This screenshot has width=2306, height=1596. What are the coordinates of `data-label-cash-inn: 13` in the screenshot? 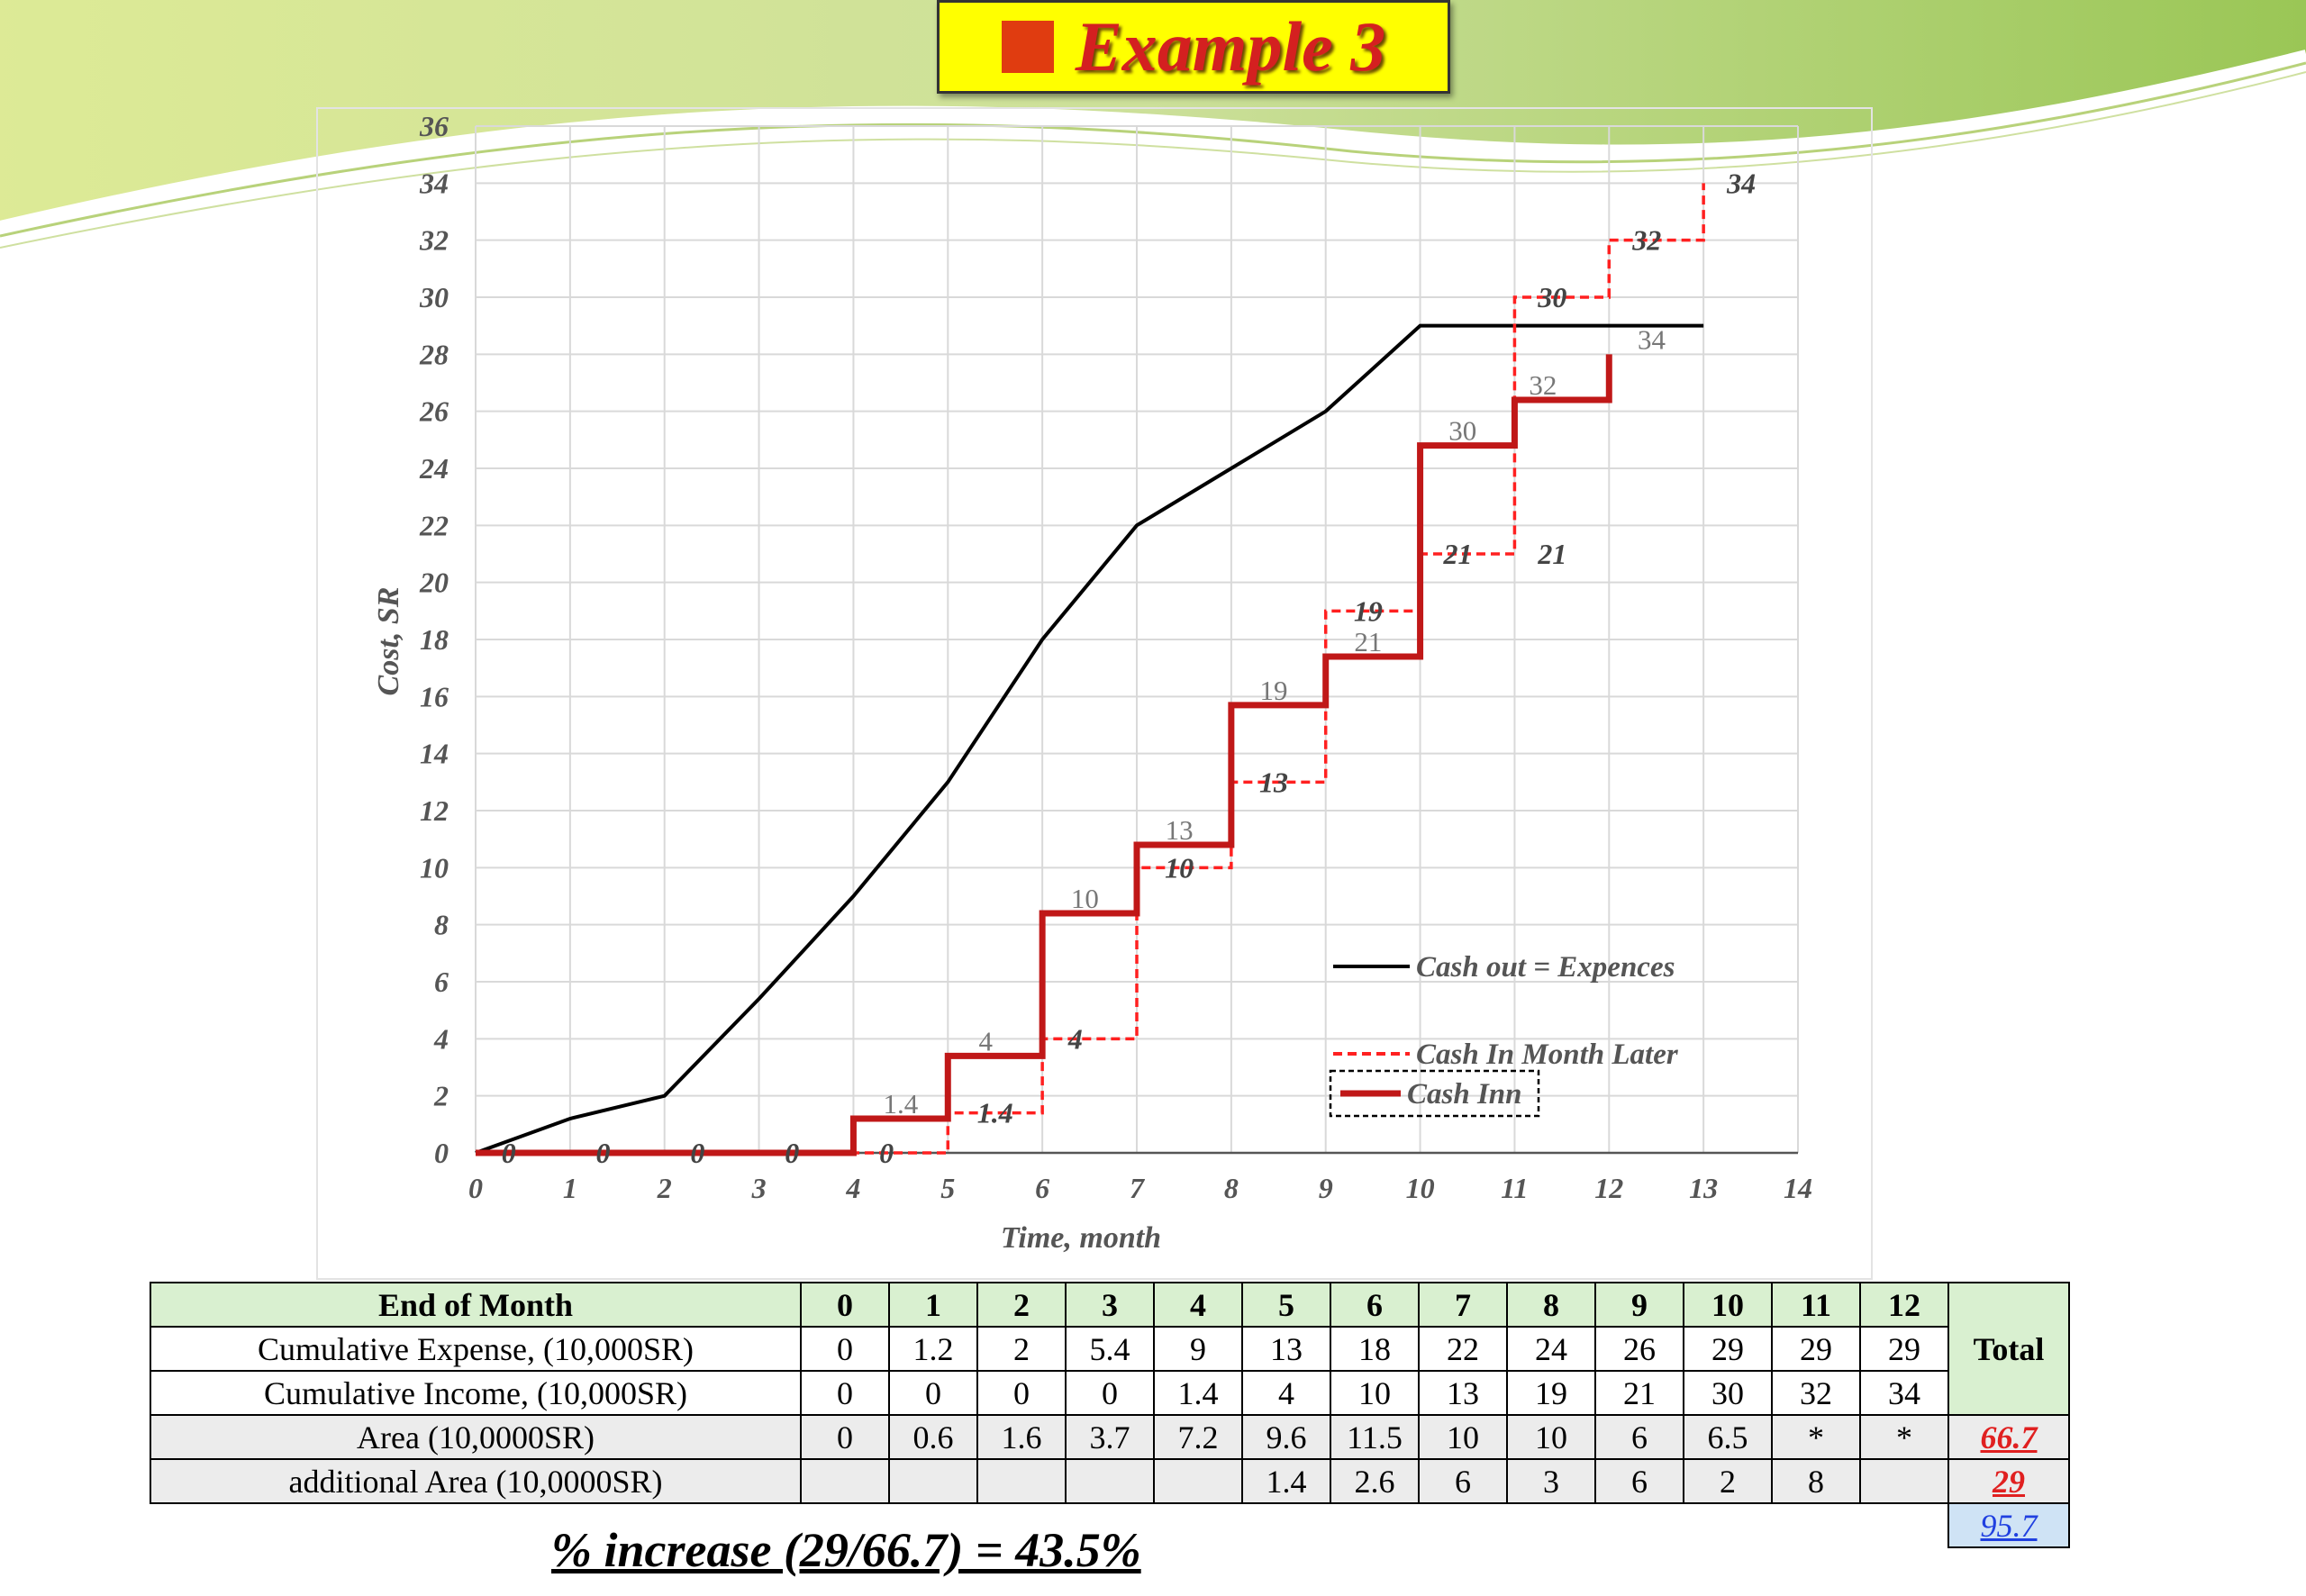 It's located at (1180, 830).